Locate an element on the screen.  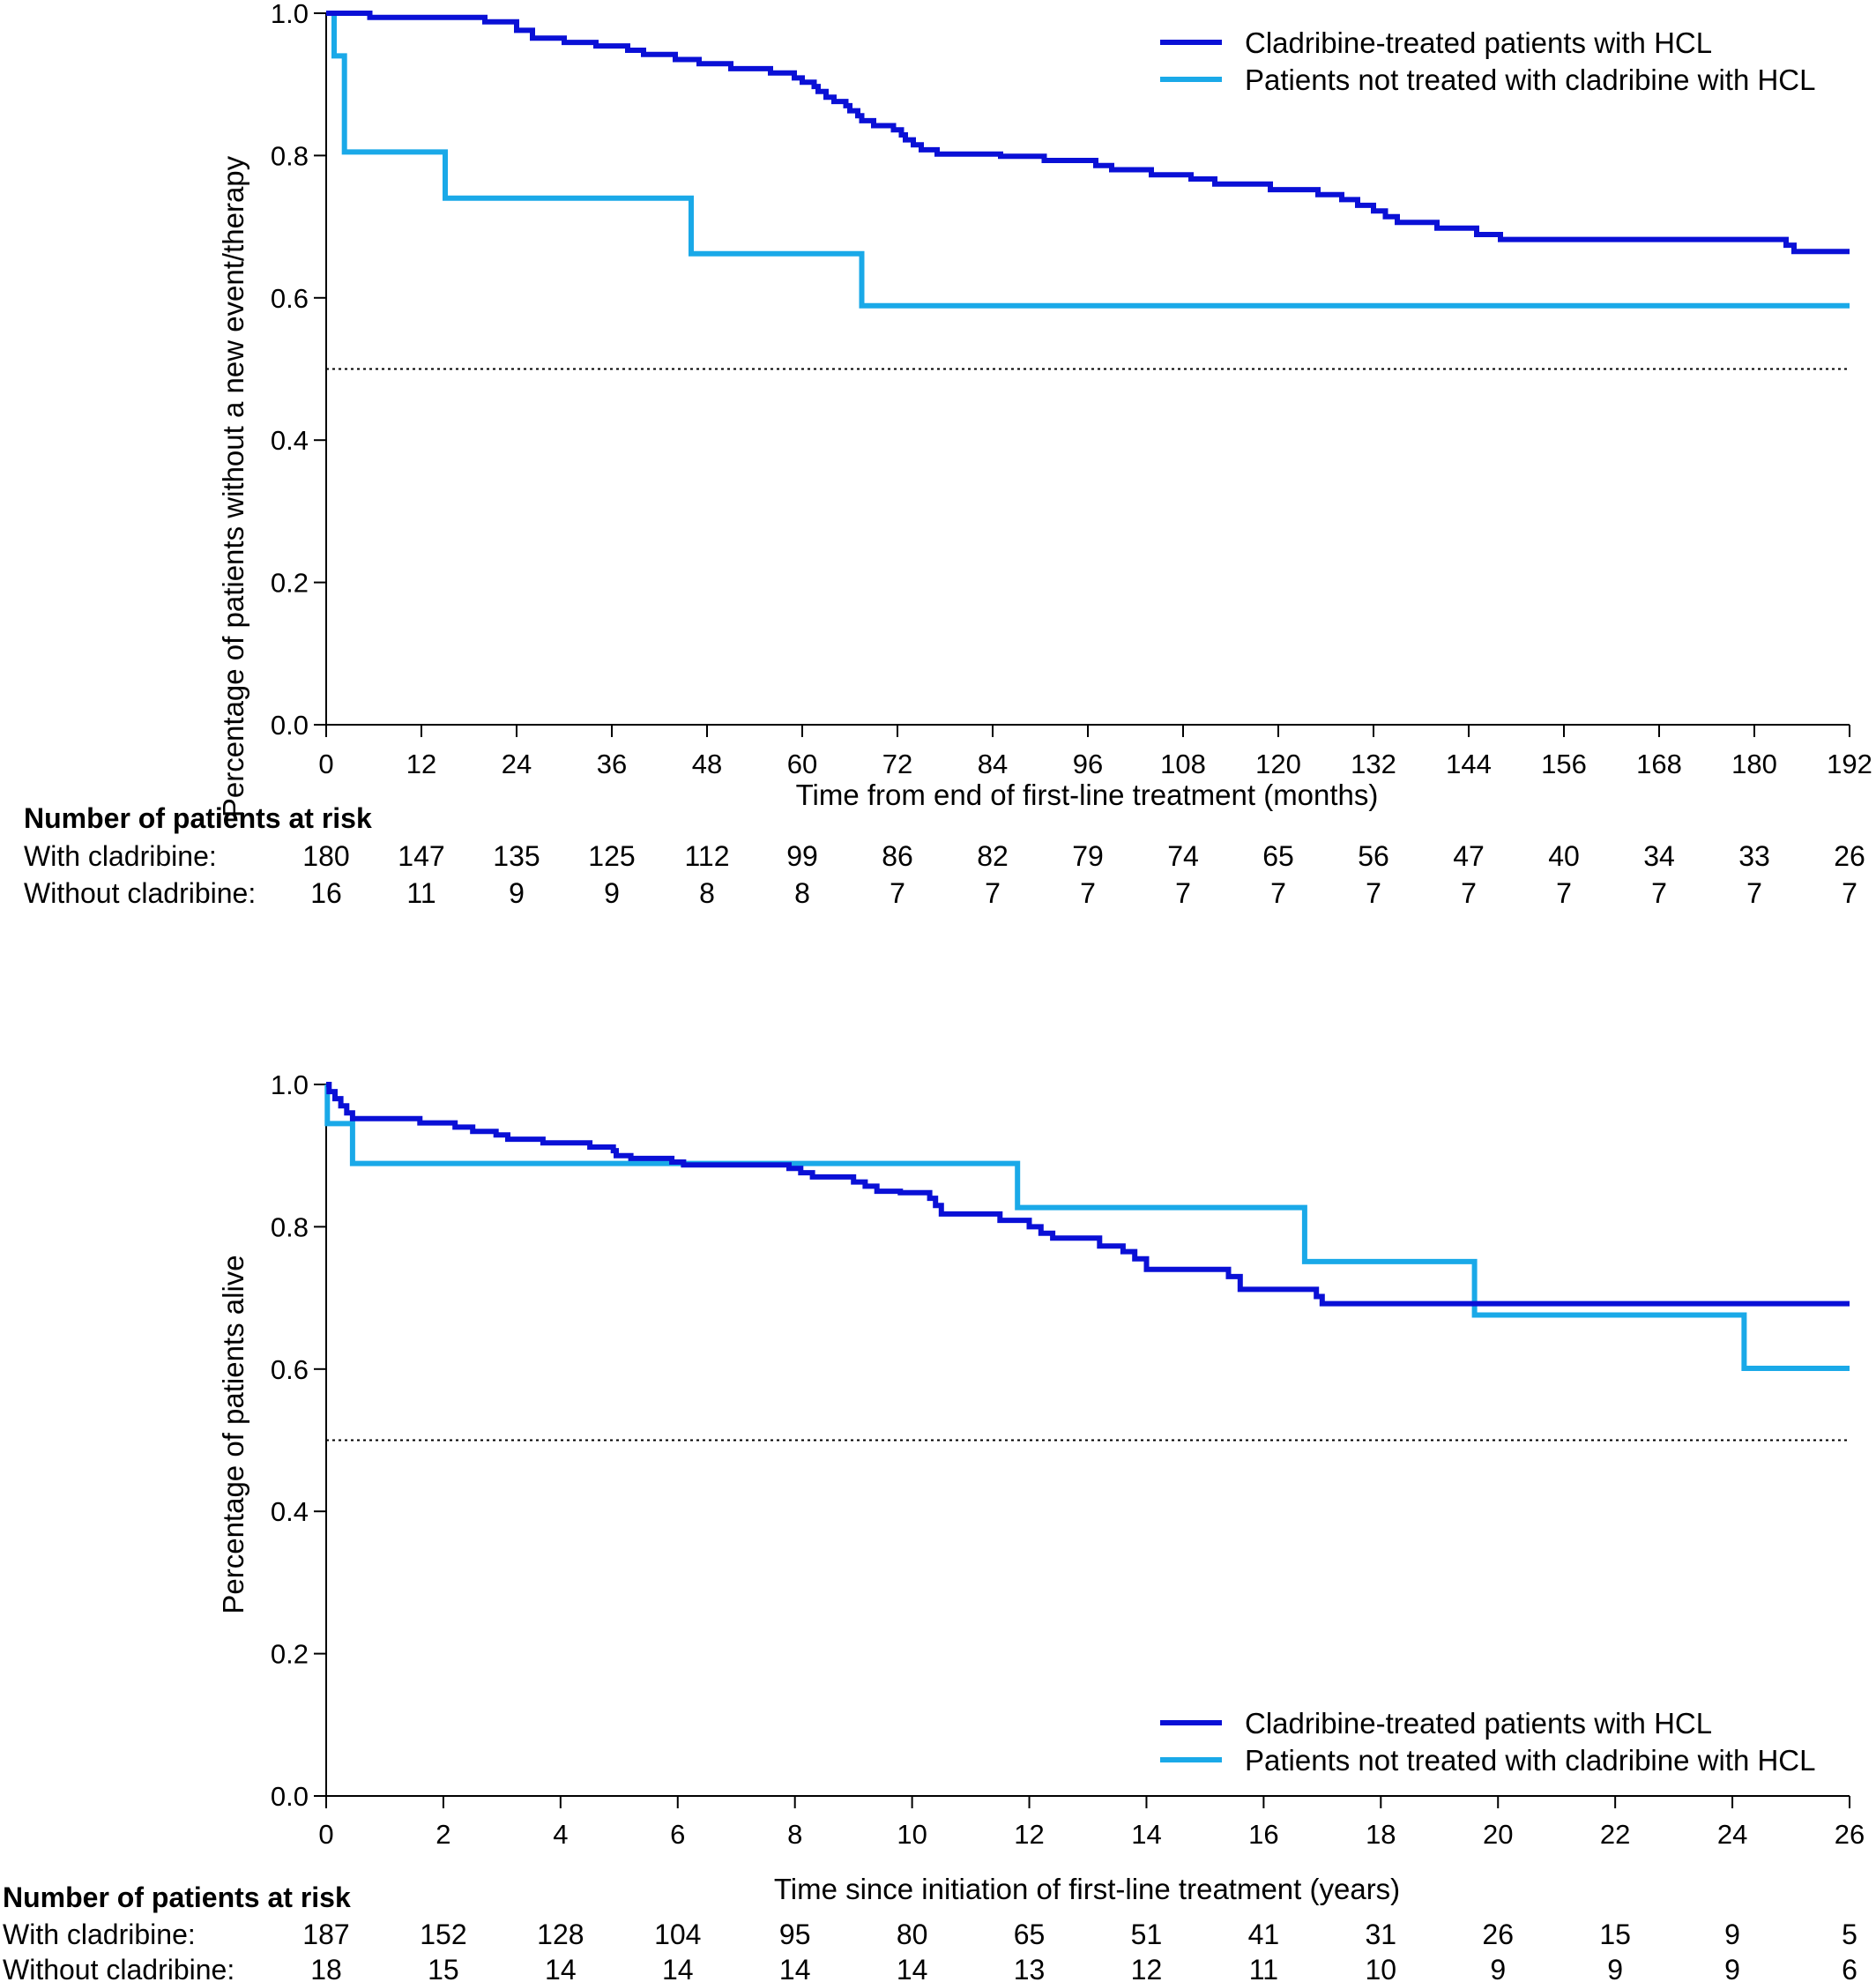
risk-value: 56 is located at coordinates (1373, 856).